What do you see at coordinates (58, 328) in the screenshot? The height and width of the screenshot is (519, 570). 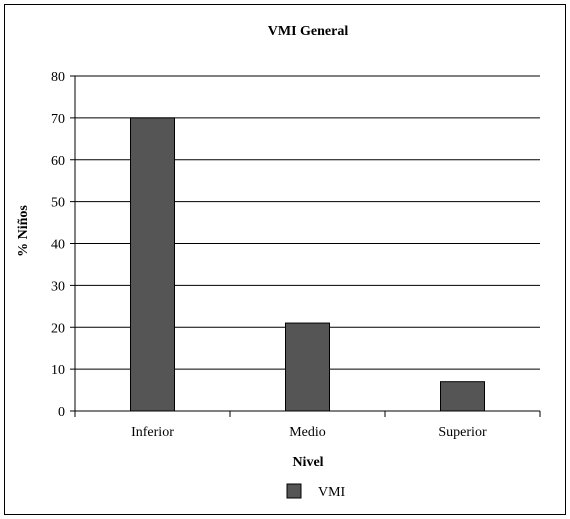 I see `y-tick-label-20: 20` at bounding box center [58, 328].